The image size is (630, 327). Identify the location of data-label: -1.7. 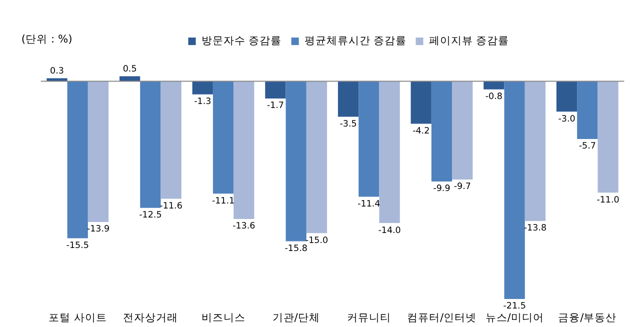
(275, 106).